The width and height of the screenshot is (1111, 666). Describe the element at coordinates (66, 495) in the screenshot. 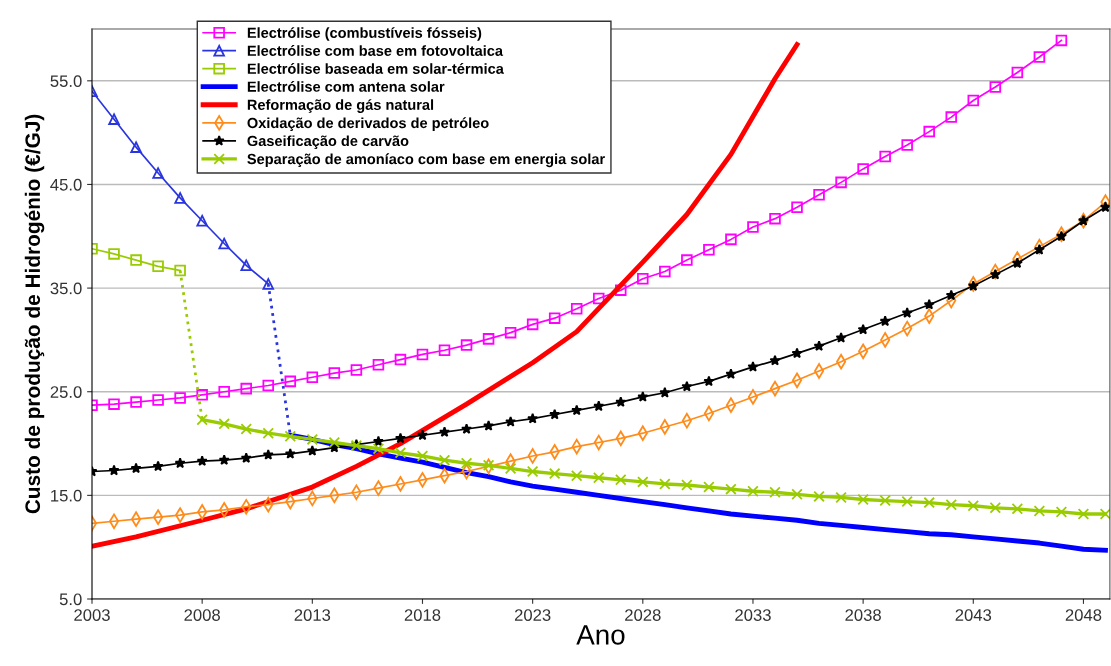

I see `y-tick-label: 15.0` at that location.